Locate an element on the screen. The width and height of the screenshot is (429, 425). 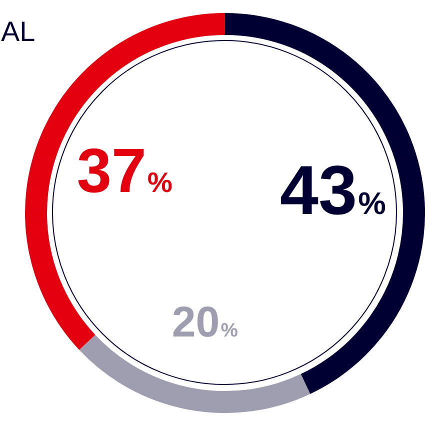
data-label: 43% is located at coordinates (333, 190).